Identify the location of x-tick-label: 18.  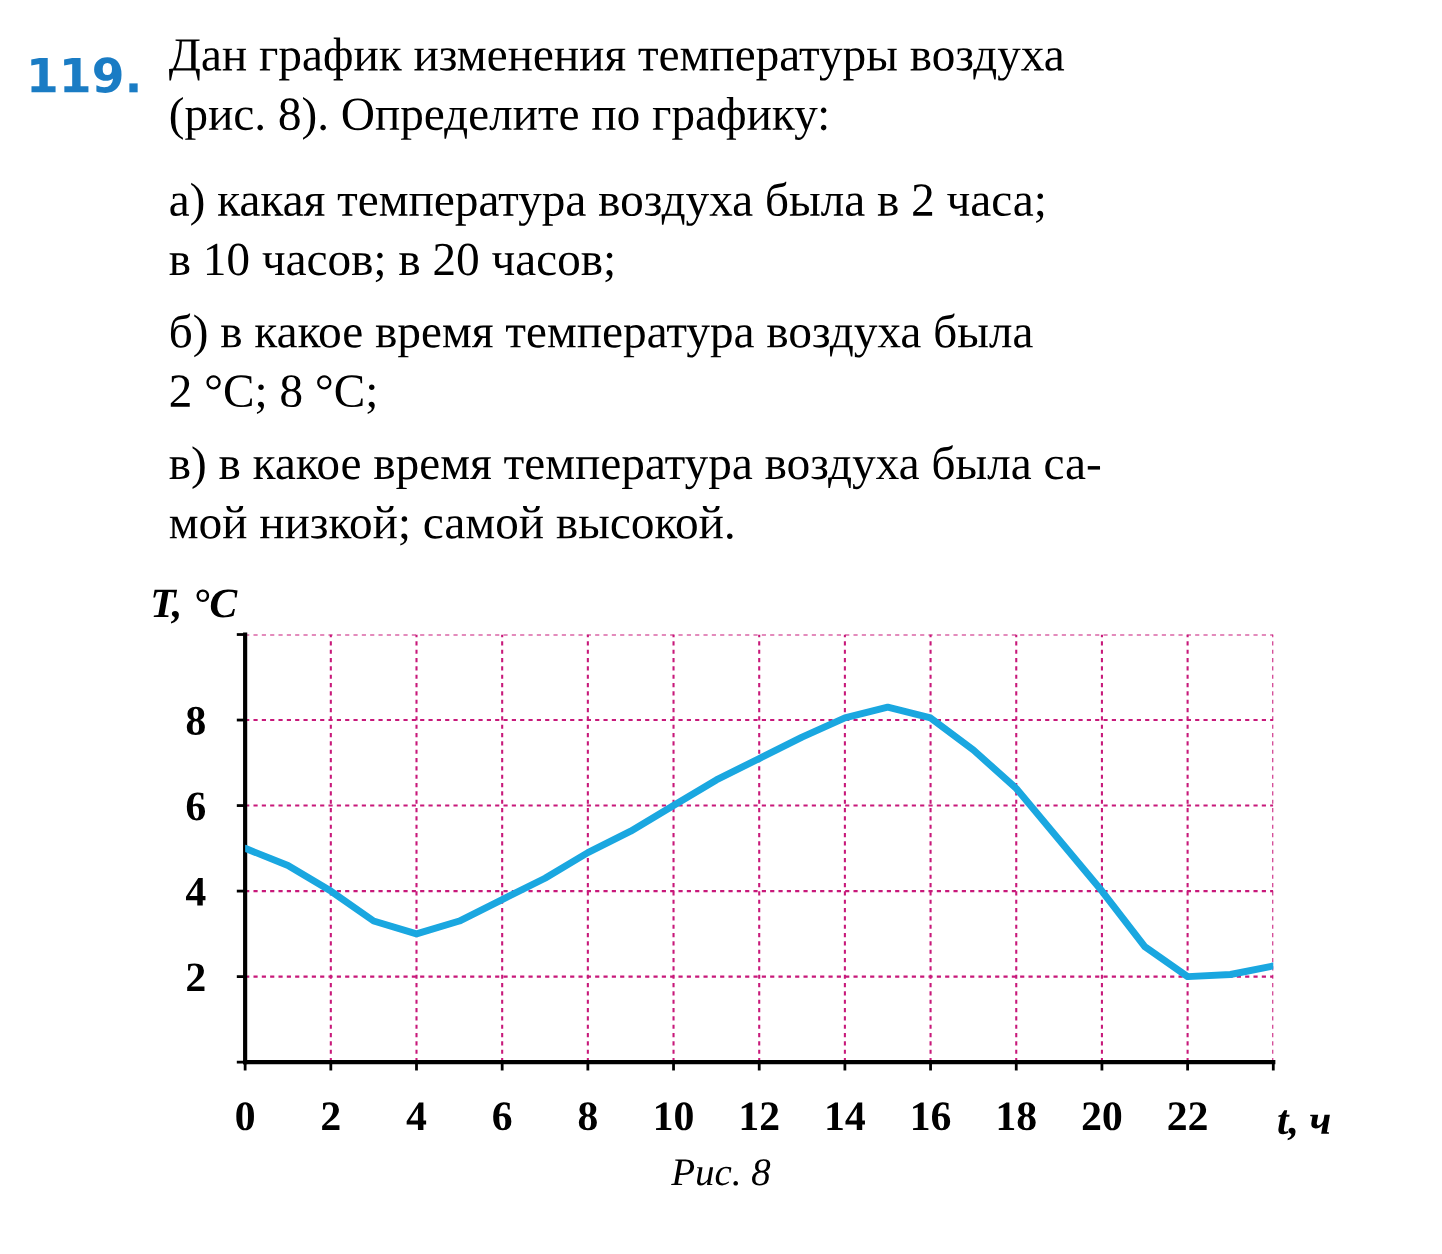
(1017, 1116).